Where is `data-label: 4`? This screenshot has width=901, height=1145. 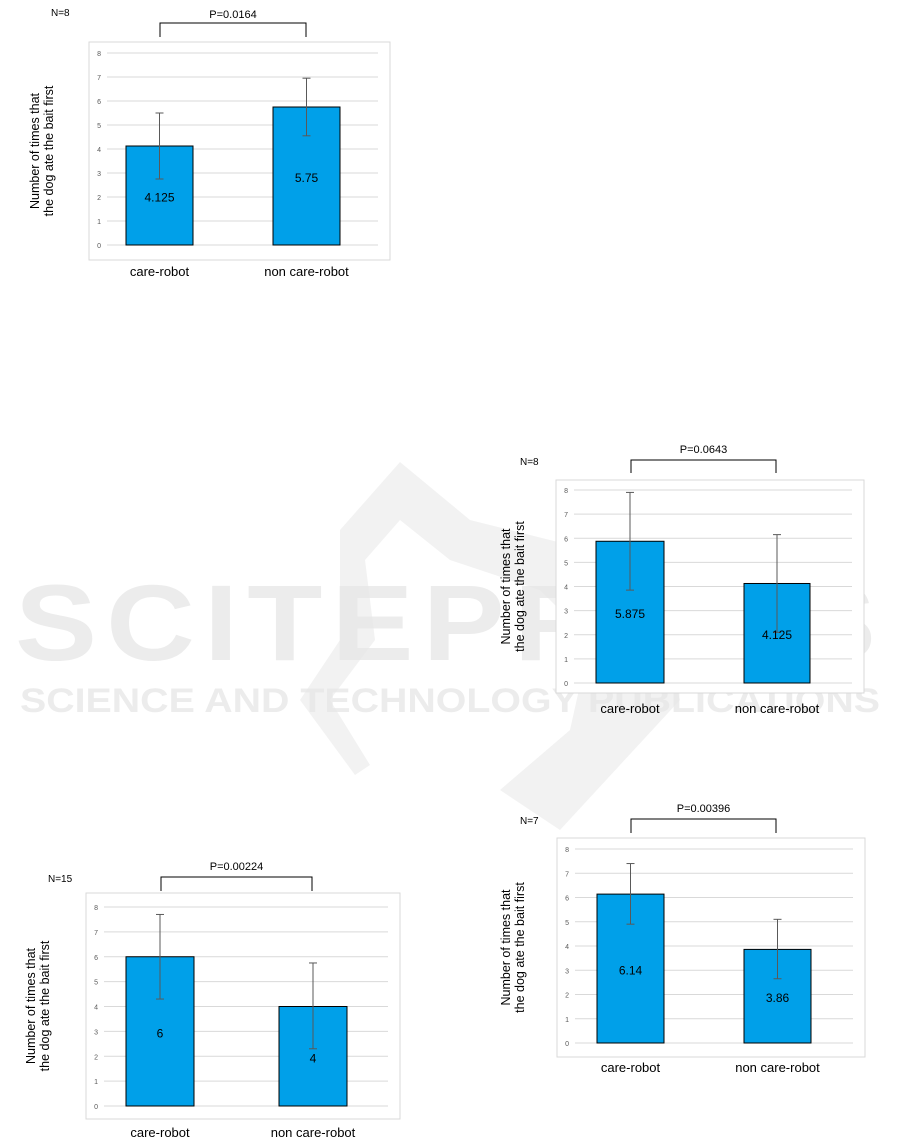
data-label: 4 is located at coordinates (313, 1058).